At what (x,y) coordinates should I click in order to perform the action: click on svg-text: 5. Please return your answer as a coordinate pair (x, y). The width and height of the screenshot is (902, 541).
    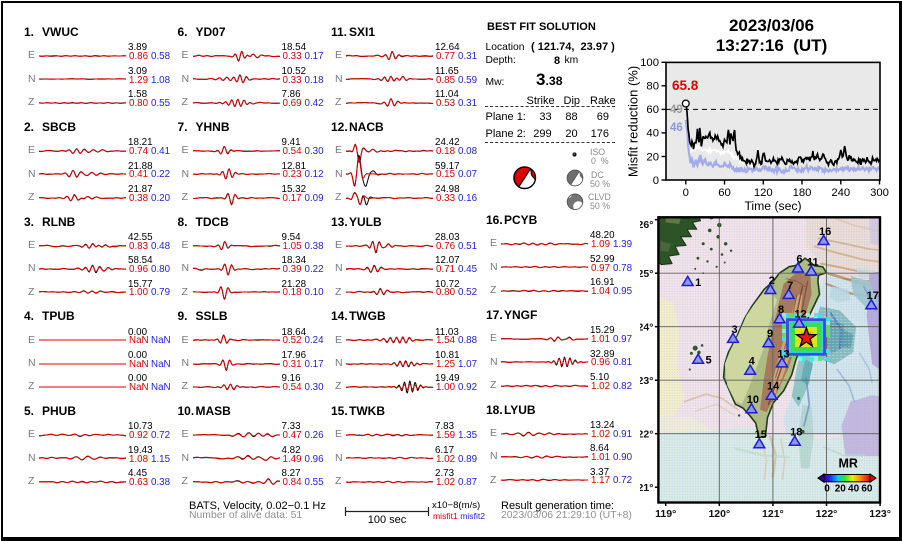
    Looking at the image, I should click on (709, 361).